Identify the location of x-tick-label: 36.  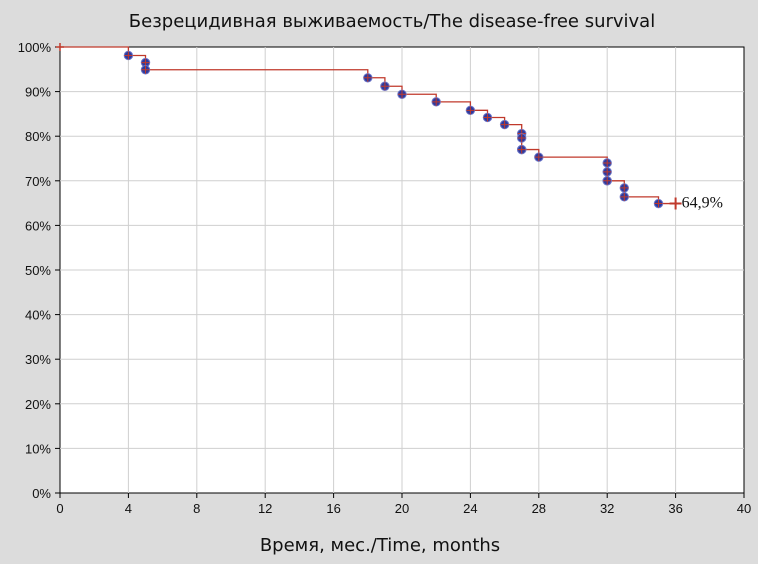
(675, 508).